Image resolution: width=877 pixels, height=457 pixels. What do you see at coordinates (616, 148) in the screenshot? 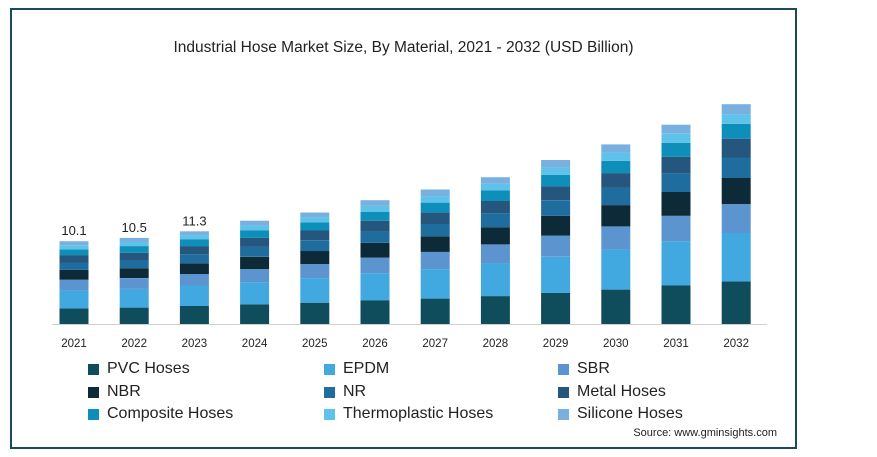
I see `bar-segment-silicone-hoses-2030` at bounding box center [616, 148].